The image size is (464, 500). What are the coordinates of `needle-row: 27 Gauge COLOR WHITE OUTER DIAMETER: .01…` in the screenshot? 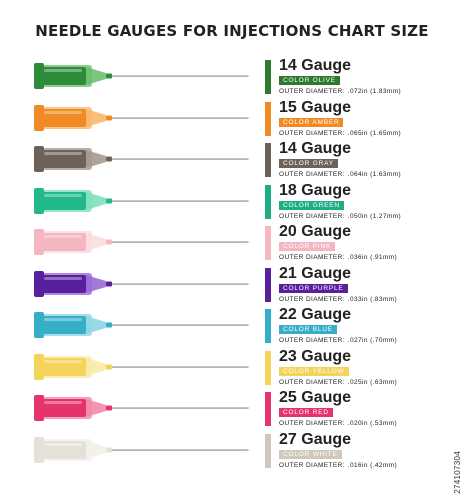 It's located at (232, 452).